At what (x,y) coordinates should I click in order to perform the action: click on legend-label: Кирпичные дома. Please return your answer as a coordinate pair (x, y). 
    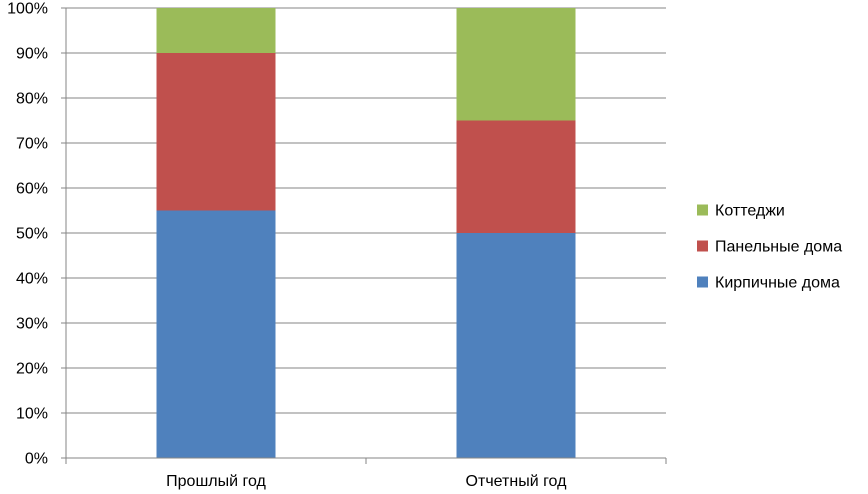
    Looking at the image, I should click on (777, 283).